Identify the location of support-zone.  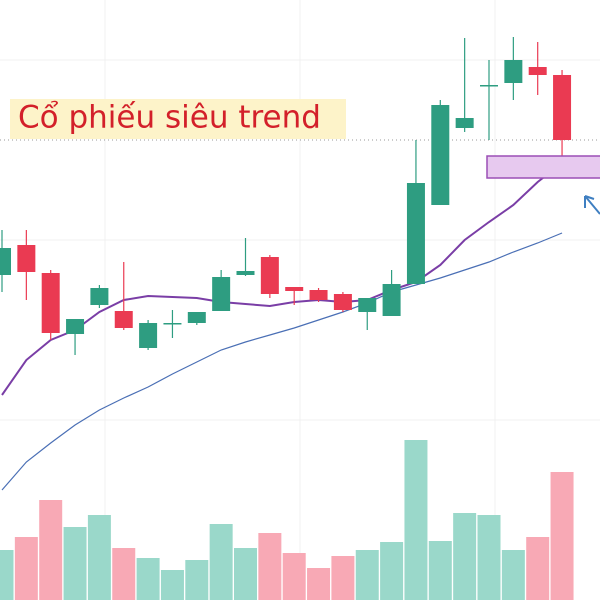
(543, 167).